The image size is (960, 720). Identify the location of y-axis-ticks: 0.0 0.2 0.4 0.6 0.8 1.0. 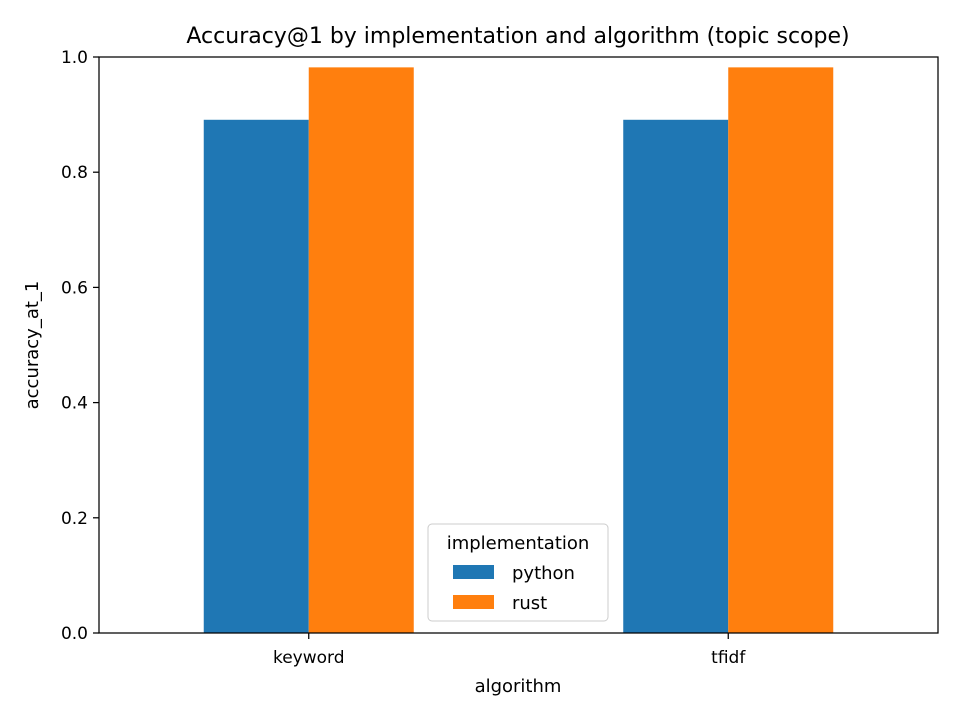
(80, 346).